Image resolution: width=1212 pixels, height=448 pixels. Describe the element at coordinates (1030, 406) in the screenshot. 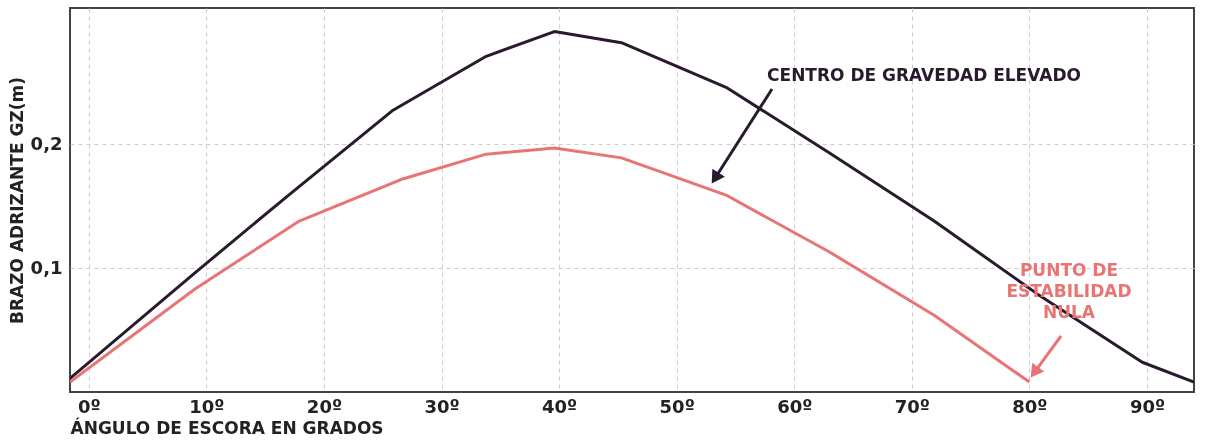

I see `x-tick-label: 80º` at that location.